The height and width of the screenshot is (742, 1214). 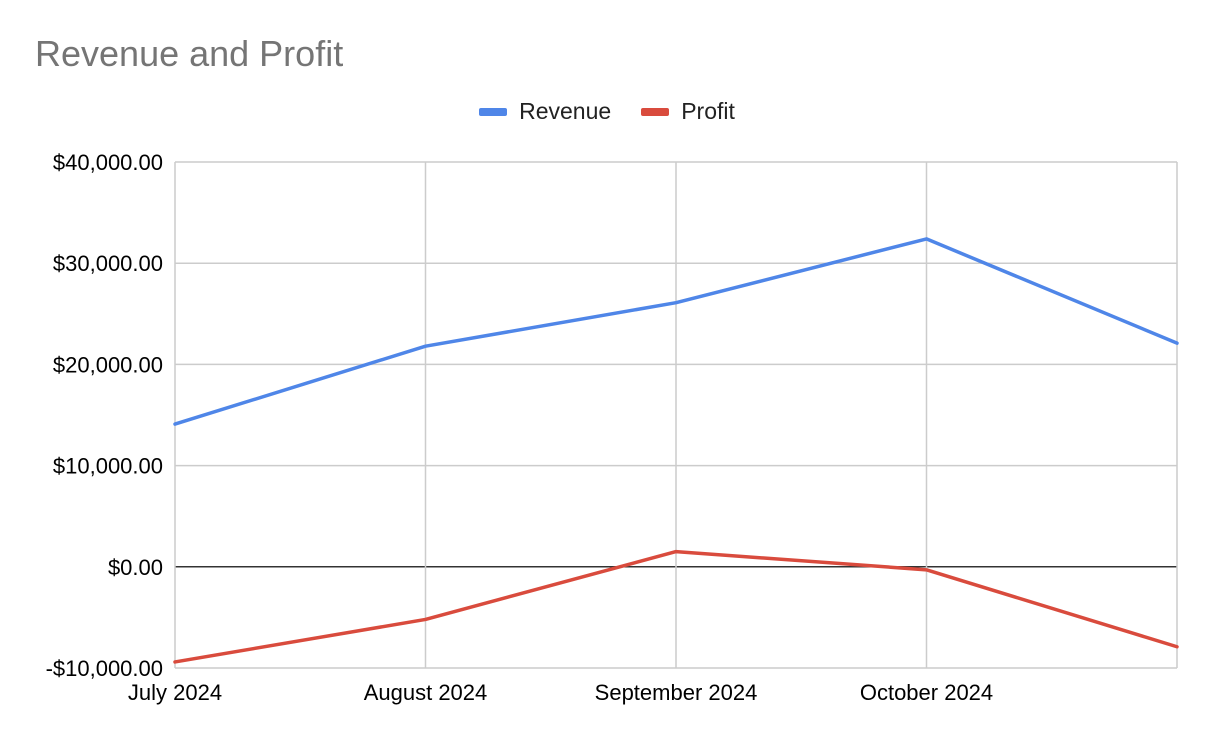 I want to click on y-tick-label: $0.00, so click(x=135, y=567).